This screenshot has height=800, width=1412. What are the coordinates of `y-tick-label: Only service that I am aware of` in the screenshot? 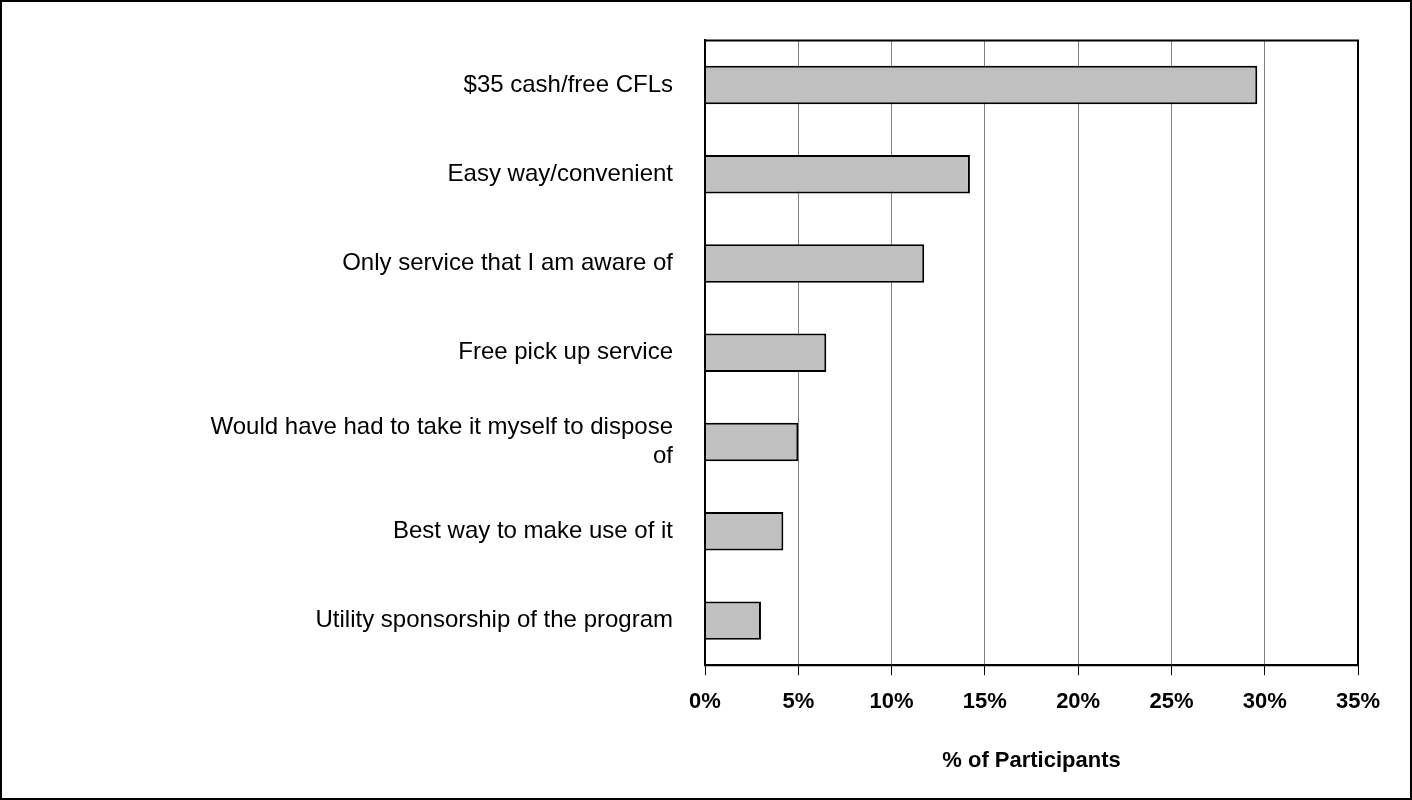 It's located at (508, 262).